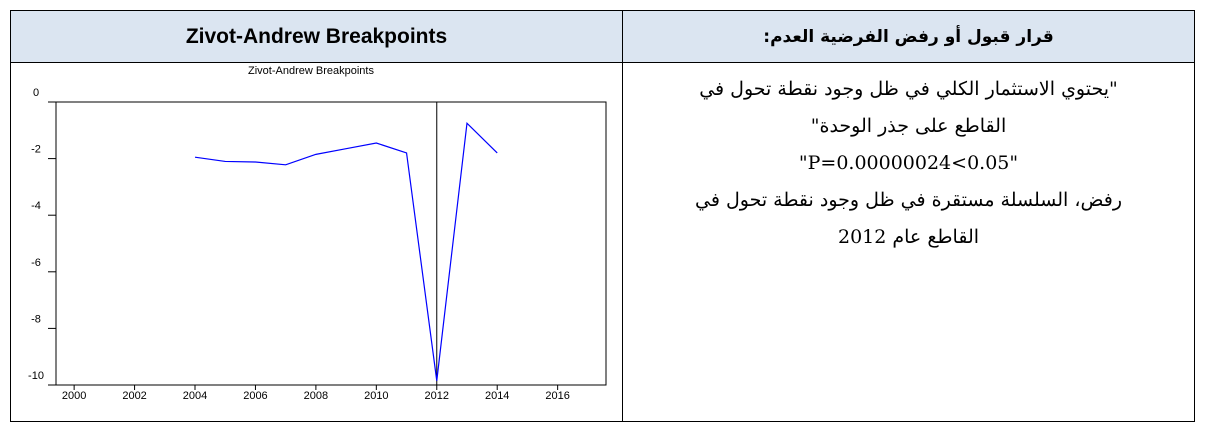  What do you see at coordinates (36, 263) in the screenshot?
I see `y-tick-label: -6` at bounding box center [36, 263].